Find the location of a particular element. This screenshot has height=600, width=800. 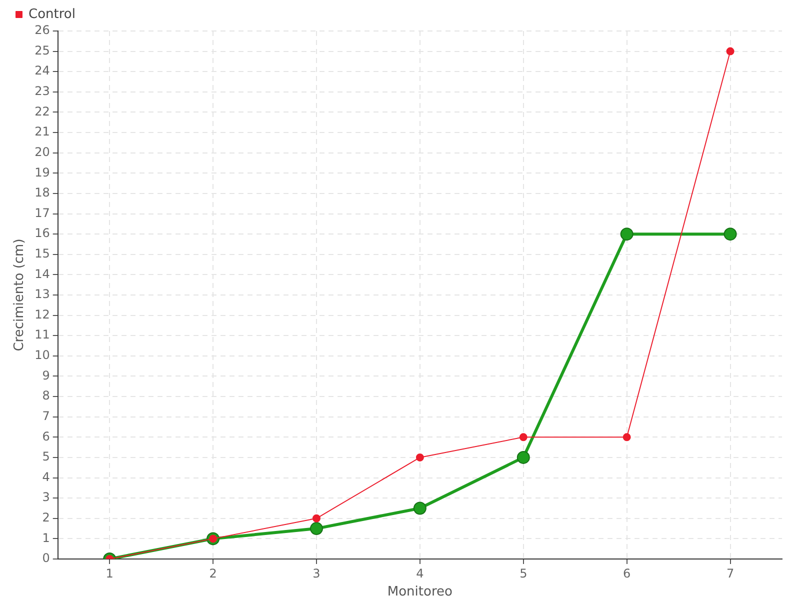

x-tick-label: 4 is located at coordinates (420, 573).